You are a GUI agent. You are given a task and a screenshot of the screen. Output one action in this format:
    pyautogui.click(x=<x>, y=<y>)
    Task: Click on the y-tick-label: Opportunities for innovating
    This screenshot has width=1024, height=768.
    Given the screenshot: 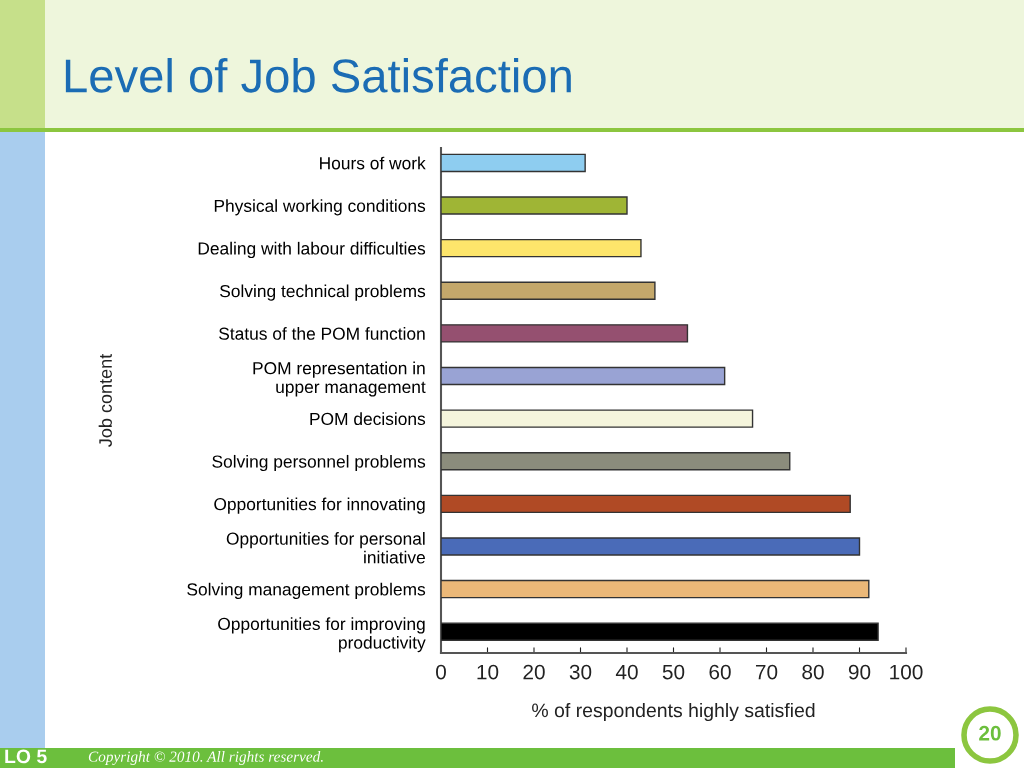 What is the action you would take?
    pyautogui.click(x=319, y=505)
    